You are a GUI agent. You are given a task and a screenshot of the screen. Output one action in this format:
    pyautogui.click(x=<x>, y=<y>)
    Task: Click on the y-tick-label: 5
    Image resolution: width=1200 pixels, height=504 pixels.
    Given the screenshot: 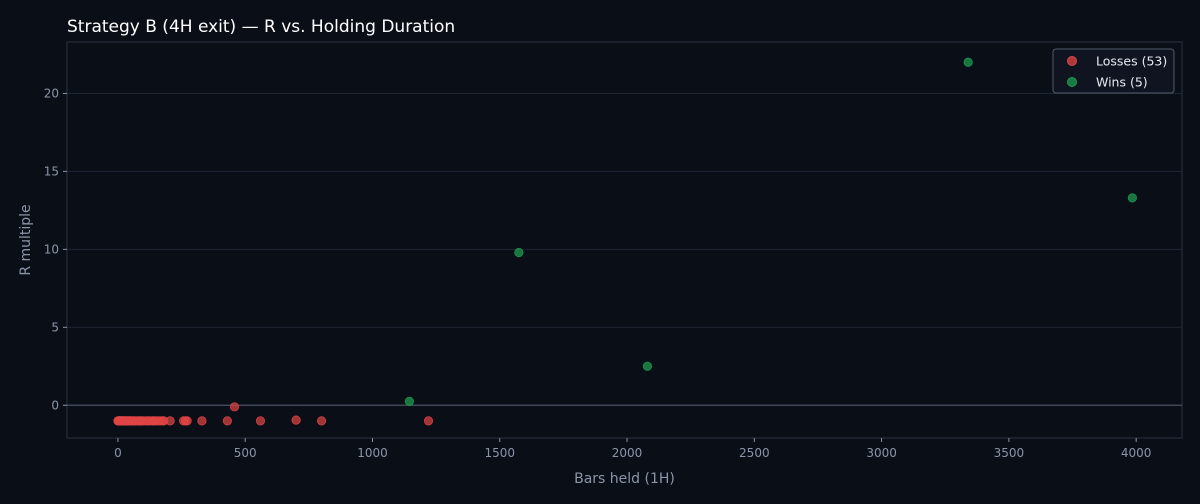 What is the action you would take?
    pyautogui.click(x=55, y=327)
    